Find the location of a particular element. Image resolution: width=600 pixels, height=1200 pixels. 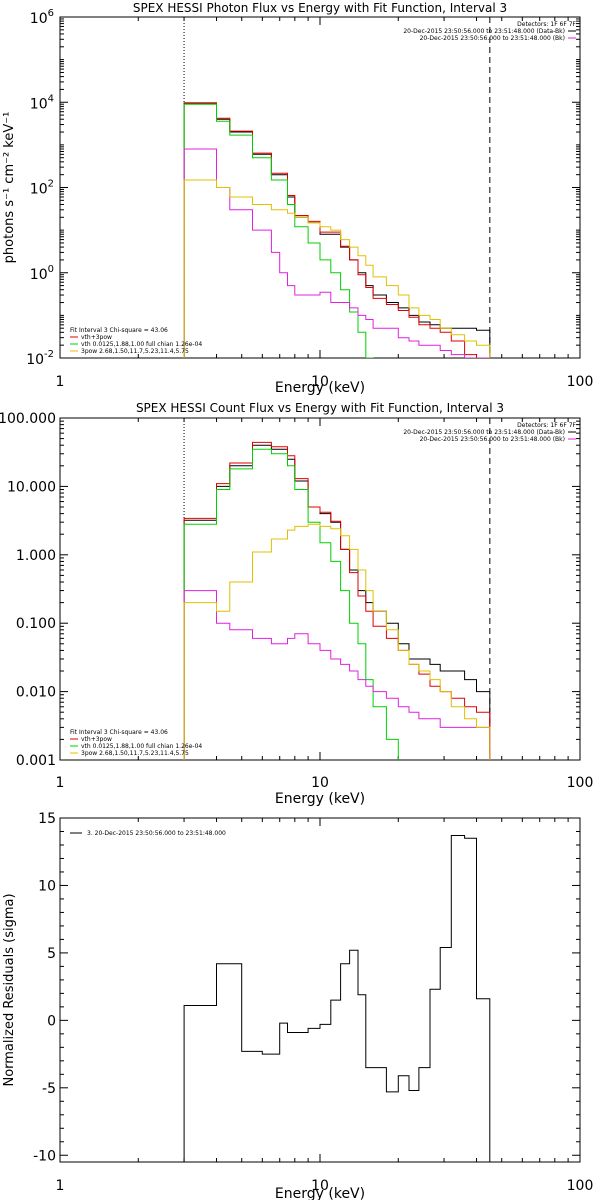

y-tick-label: 10⁰ is located at coordinates (42, 273).